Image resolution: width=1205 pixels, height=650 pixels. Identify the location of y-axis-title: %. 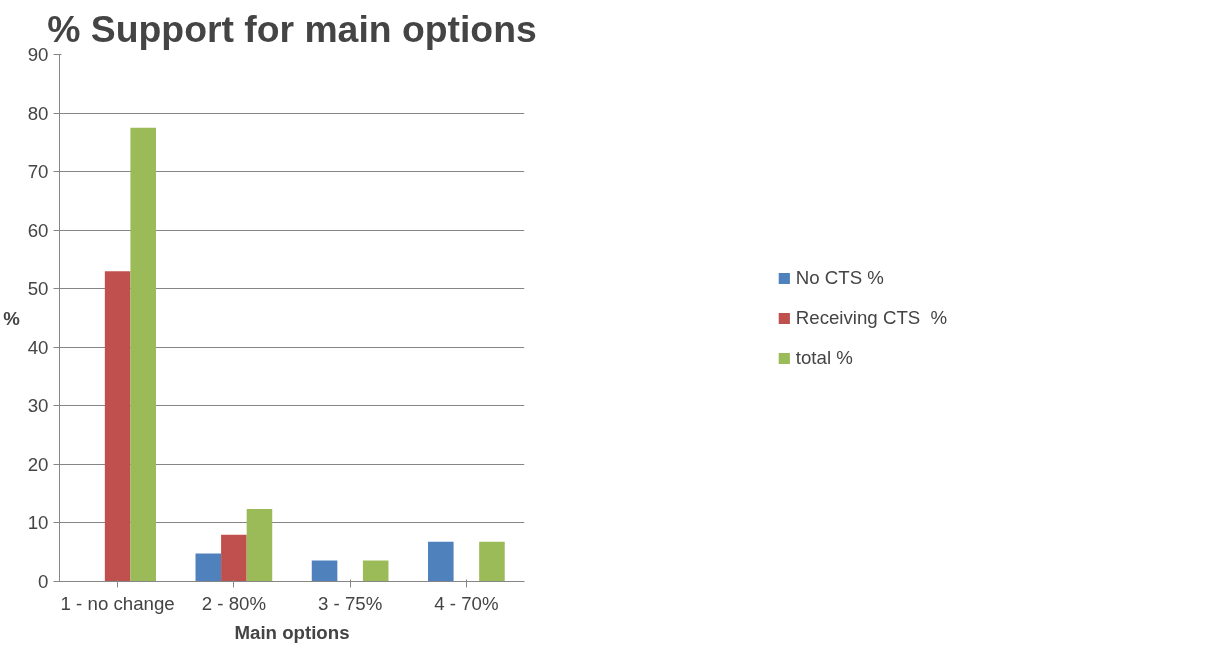
(12, 318).